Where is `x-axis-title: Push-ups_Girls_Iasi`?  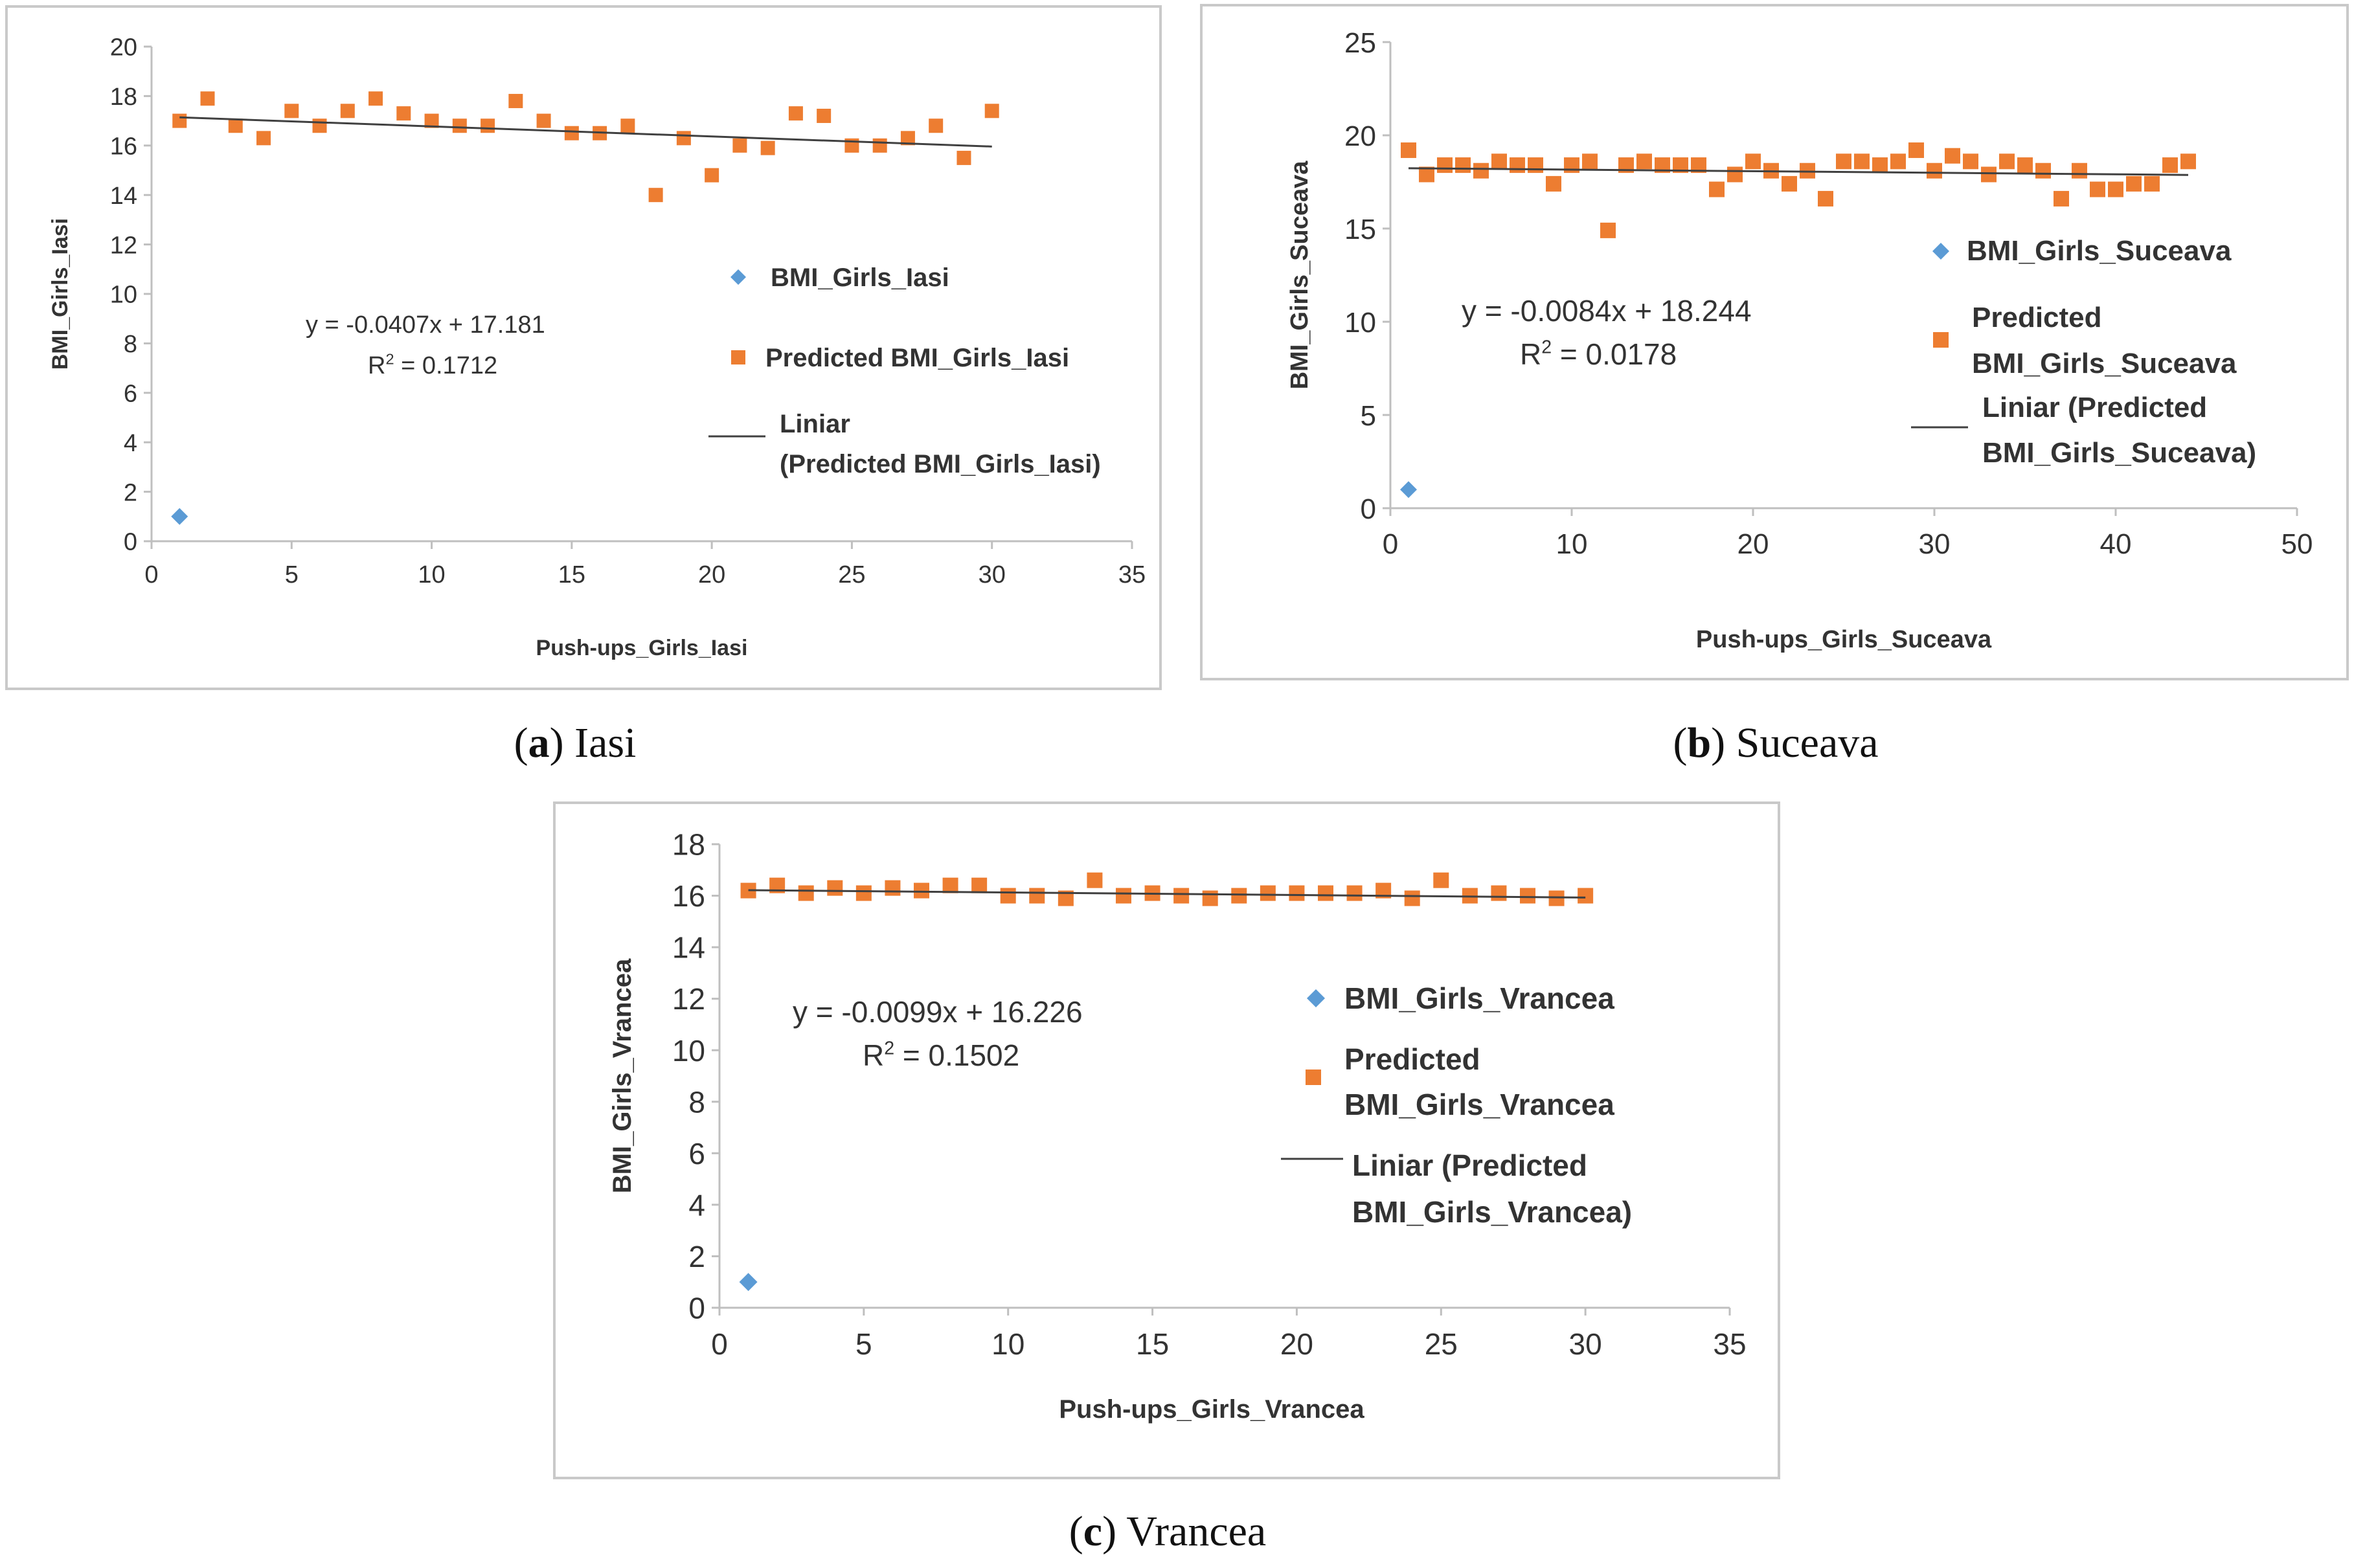 x-axis-title: Push-ups_Girls_Iasi is located at coordinates (642, 648).